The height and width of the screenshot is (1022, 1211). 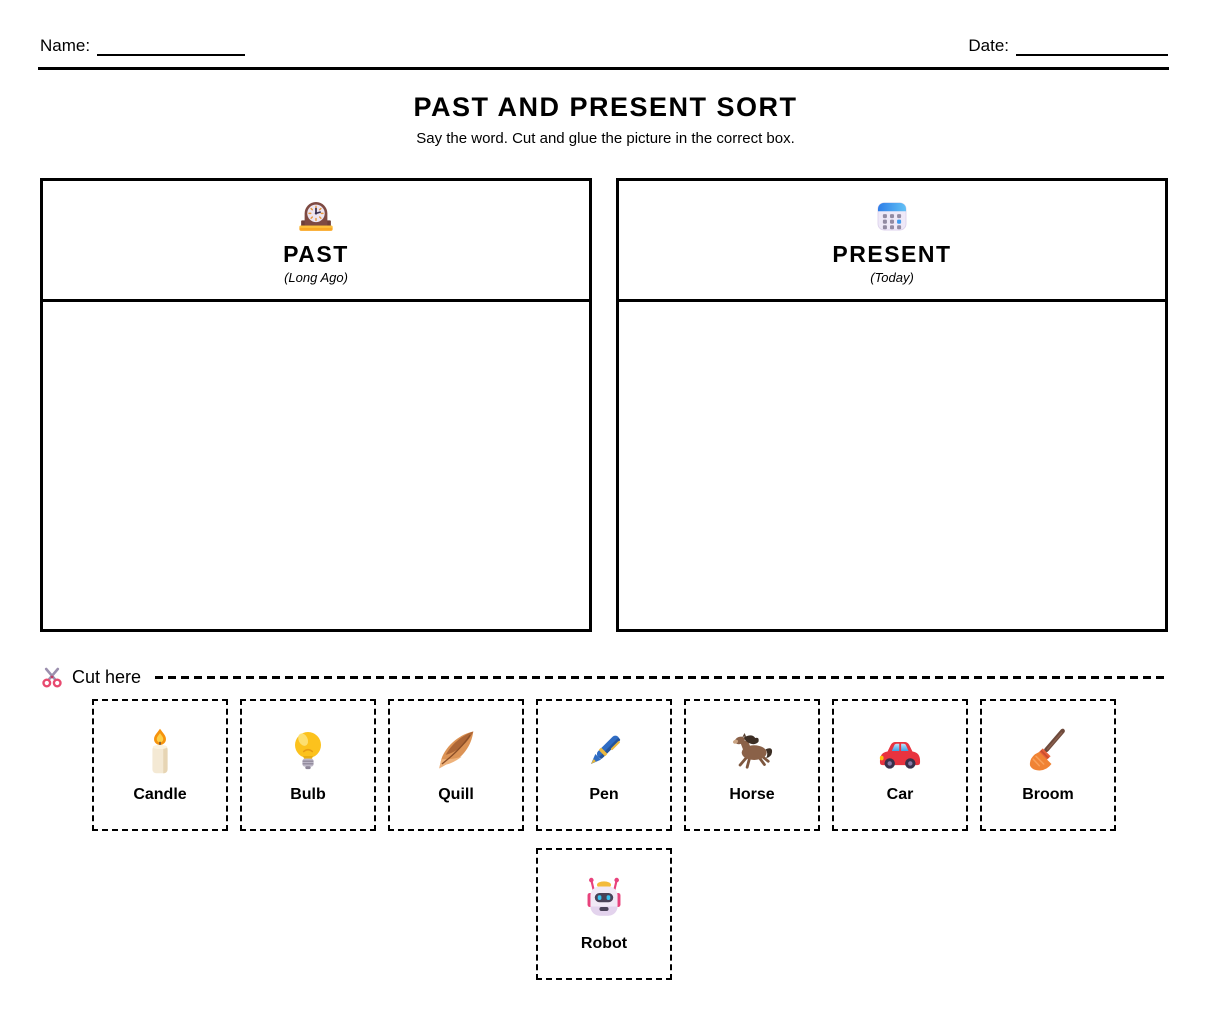 What do you see at coordinates (604, 794) in the screenshot?
I see `card-label: Pen` at bounding box center [604, 794].